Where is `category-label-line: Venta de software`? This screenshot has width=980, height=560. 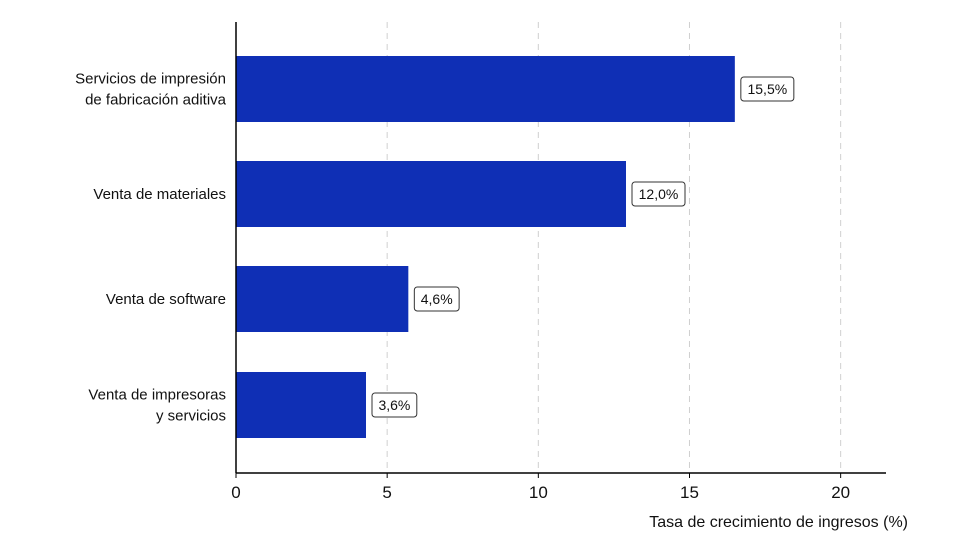 category-label-line: Venta de software is located at coordinates (166, 299).